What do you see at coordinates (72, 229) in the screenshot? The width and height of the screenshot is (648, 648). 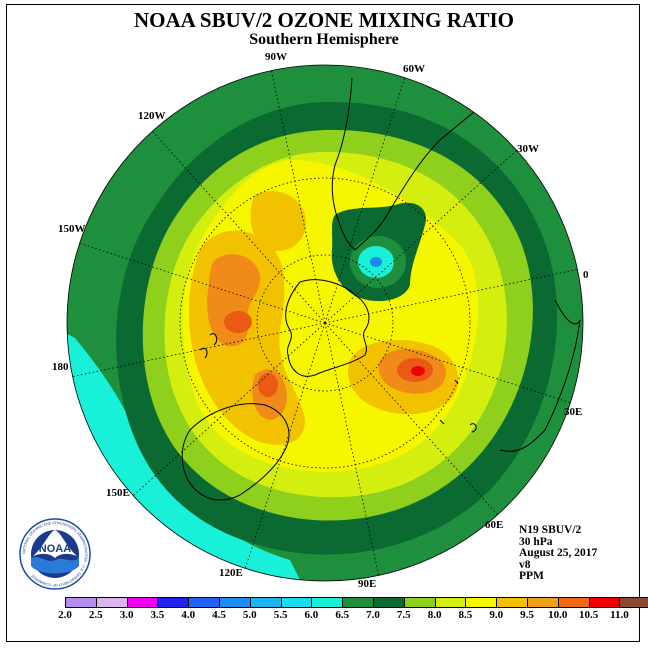 I see `lon-label-150w: 150W` at bounding box center [72, 229].